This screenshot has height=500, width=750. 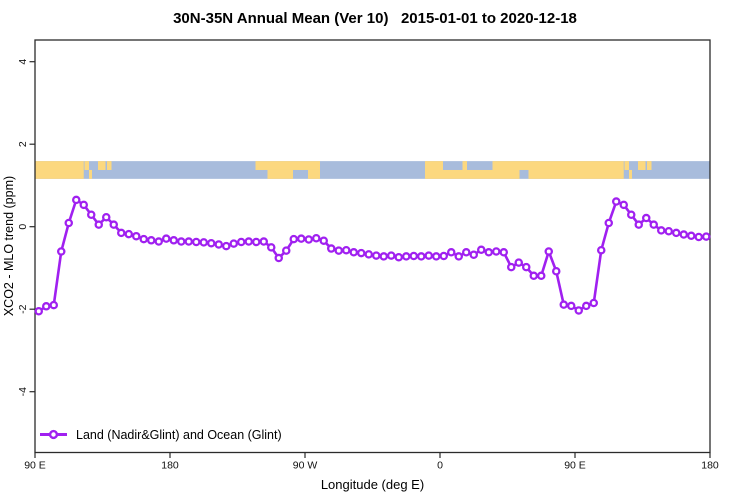 I want to click on x-tick-label: 90 W, so click(x=305, y=466).